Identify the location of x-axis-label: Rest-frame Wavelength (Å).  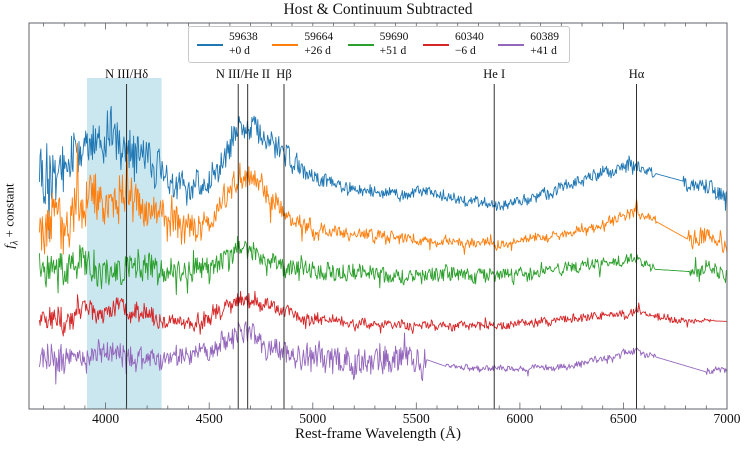
(378, 434).